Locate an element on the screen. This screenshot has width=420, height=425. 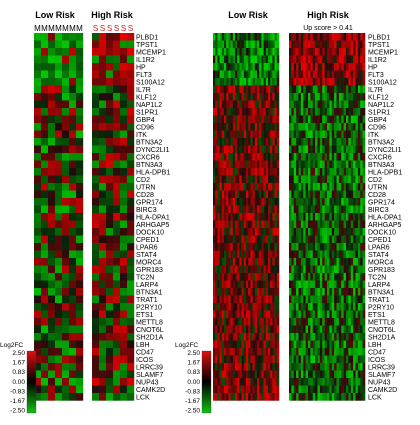
gene-label: MCEMP1 is located at coordinates (151, 52).